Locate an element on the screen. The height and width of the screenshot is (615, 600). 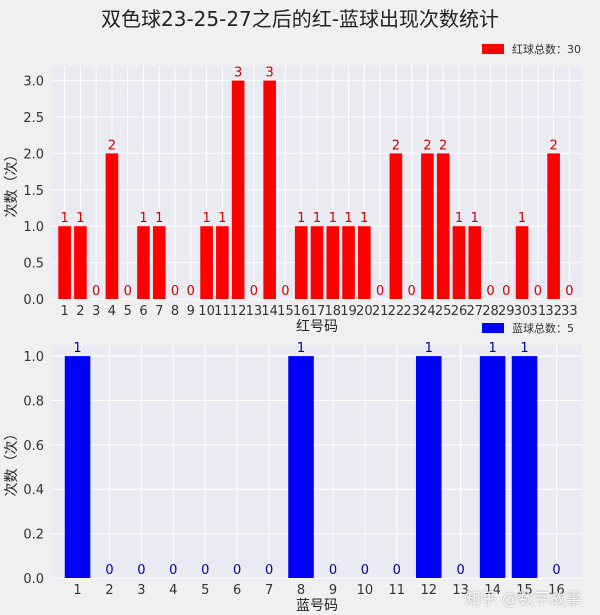
y-tick-label: 0.6 is located at coordinates (33, 446).